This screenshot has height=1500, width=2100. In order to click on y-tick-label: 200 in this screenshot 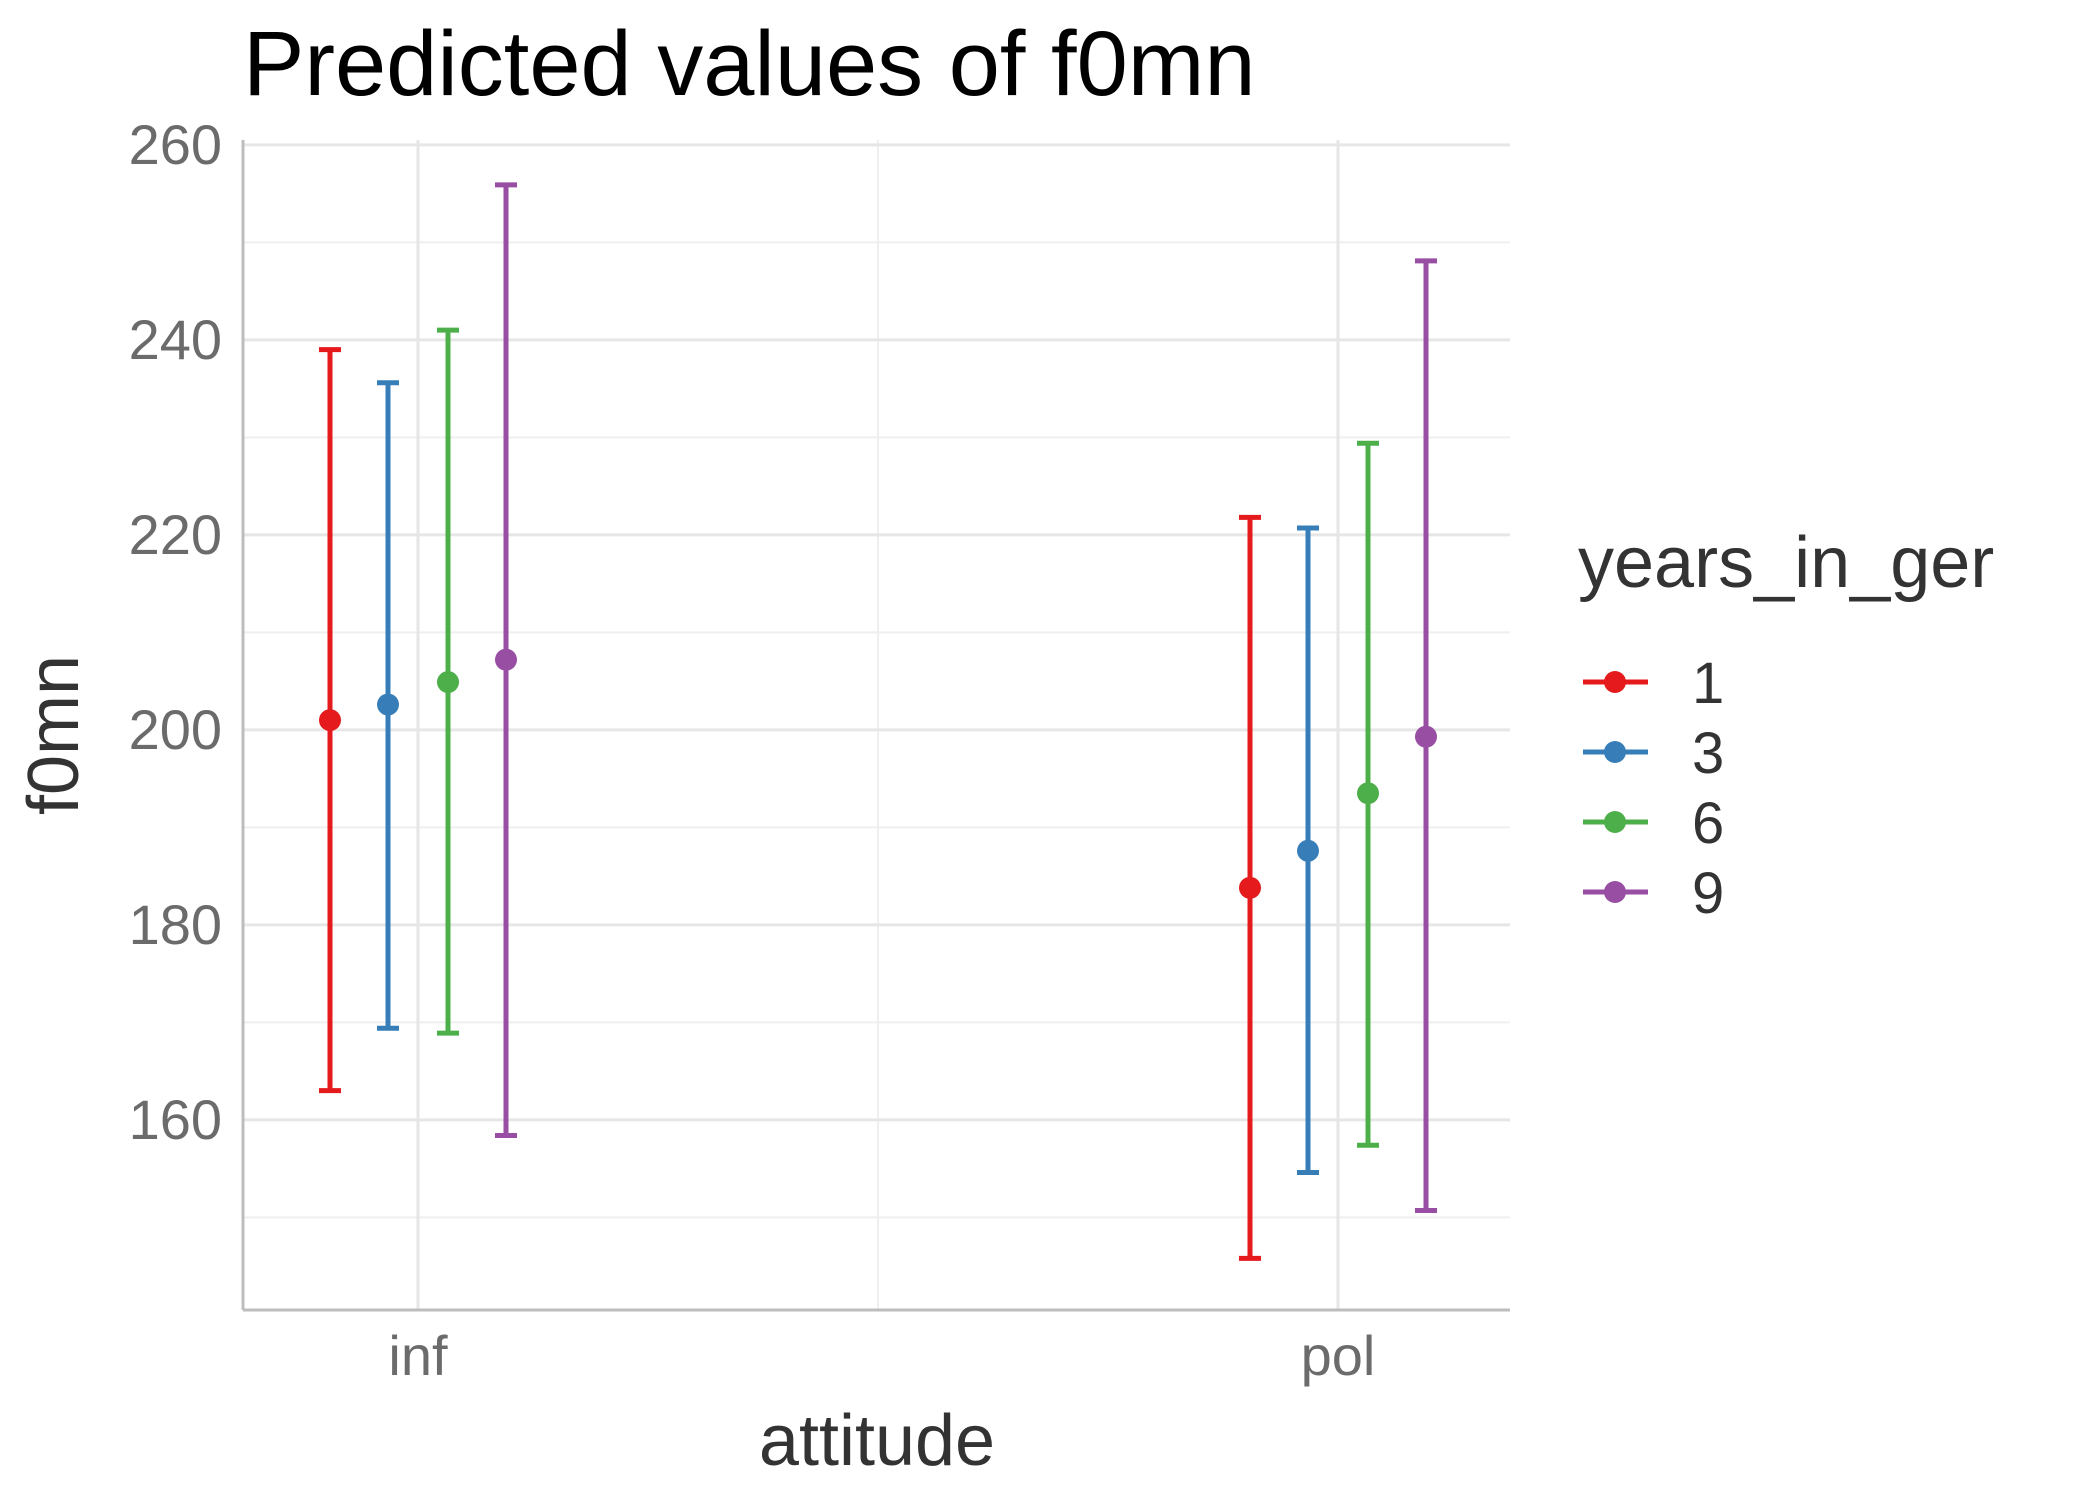, I will do `click(175, 729)`.